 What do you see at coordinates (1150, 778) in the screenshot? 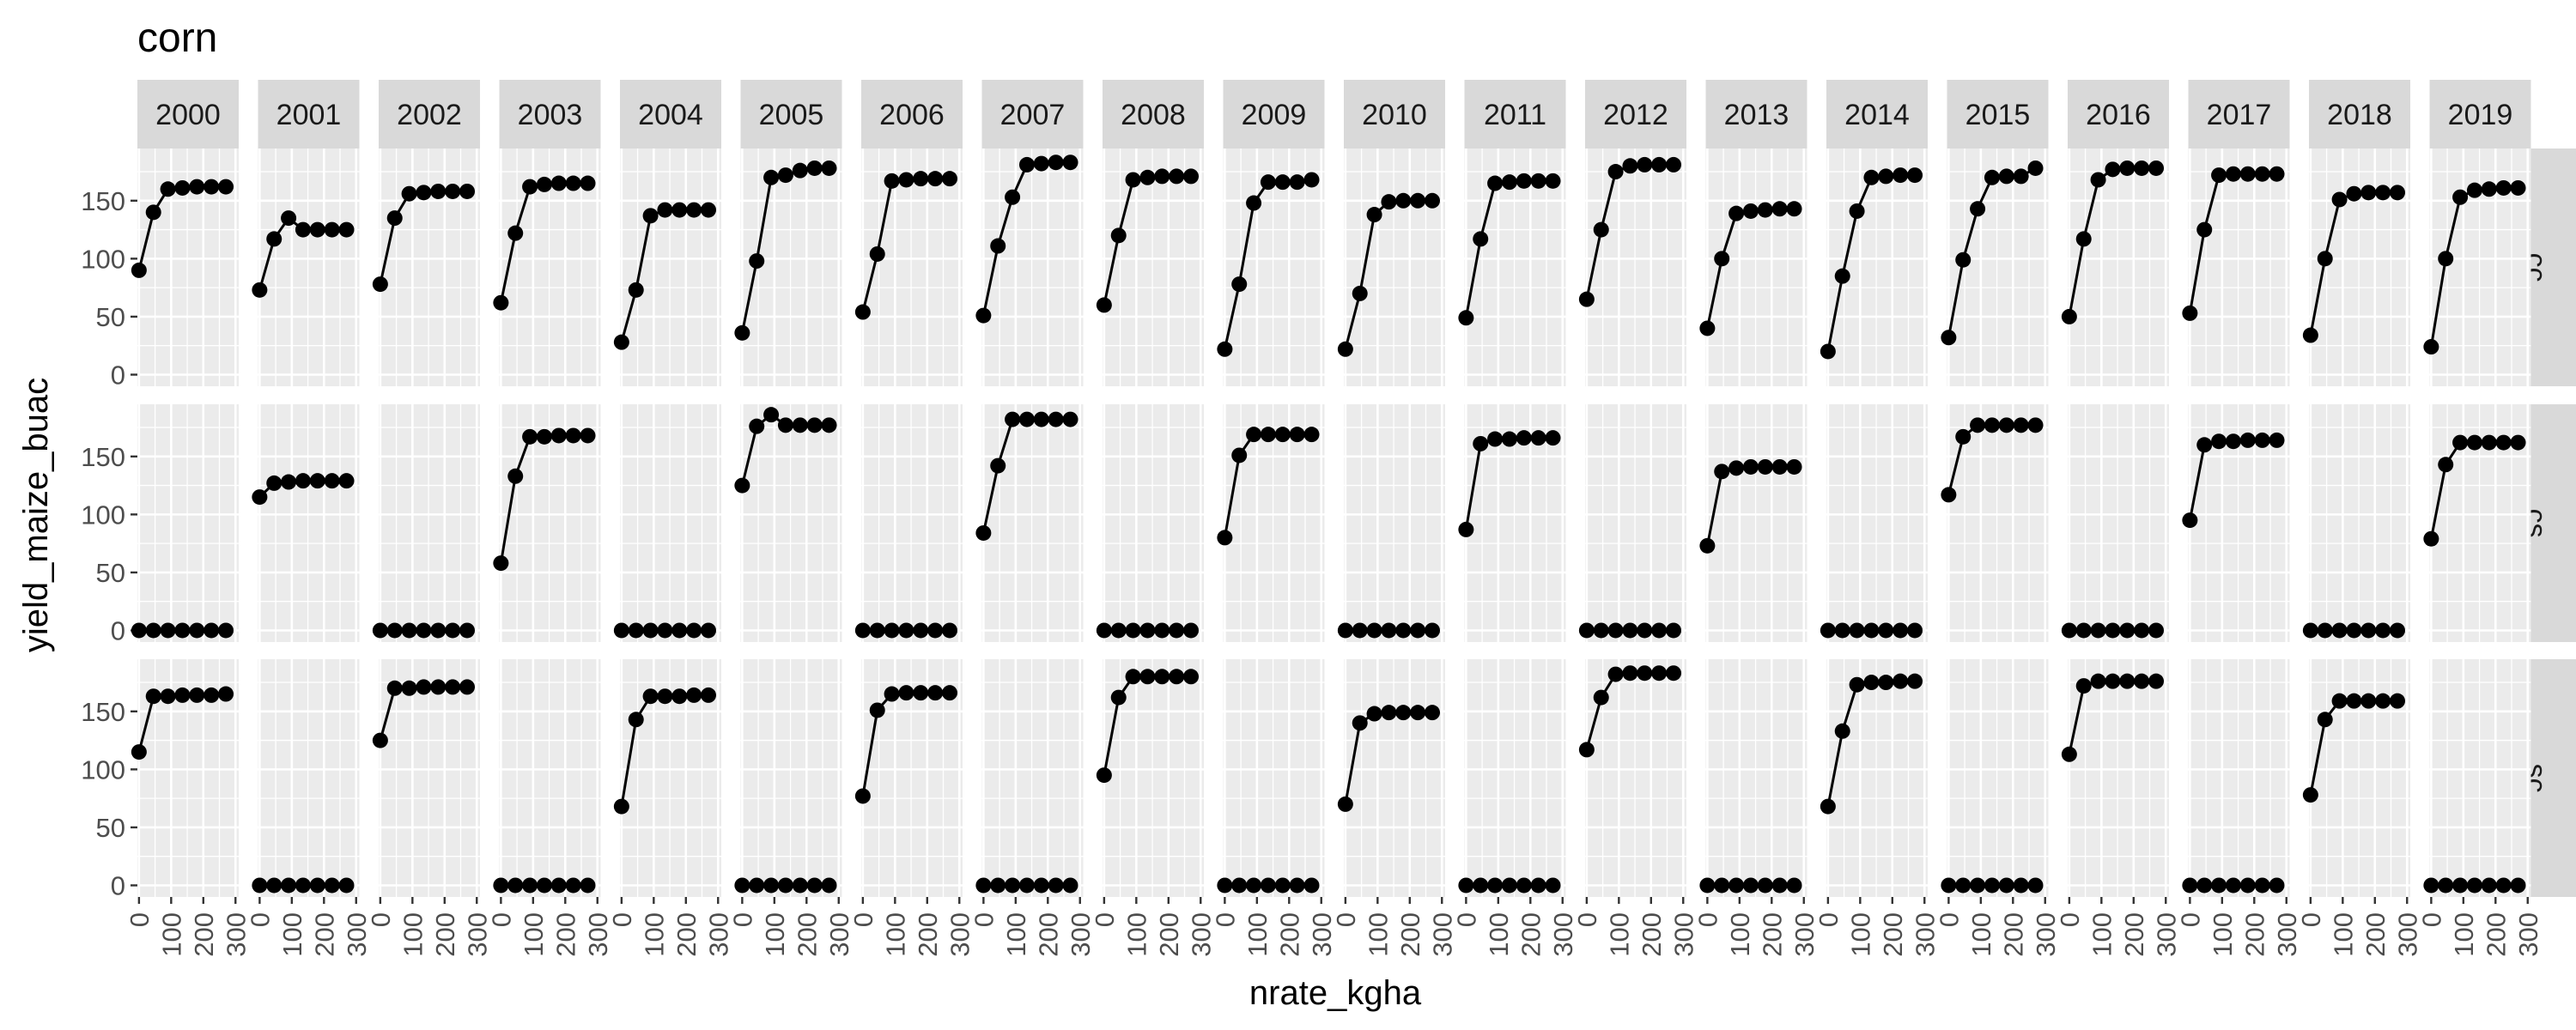
I see `panel-sc-2008` at bounding box center [1150, 778].